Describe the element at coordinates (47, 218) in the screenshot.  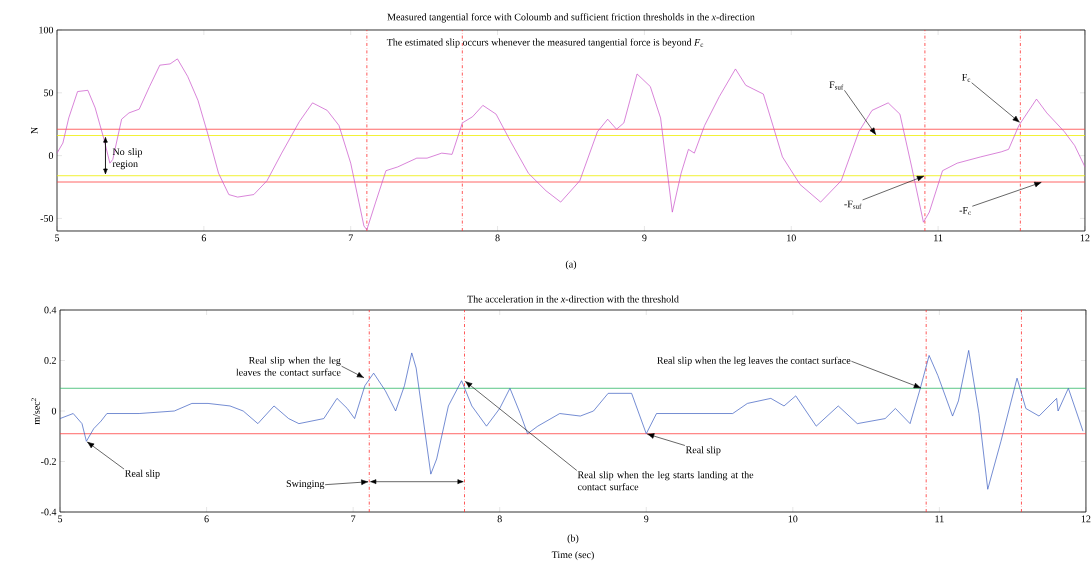
I see `y-tick-label: -50` at that location.